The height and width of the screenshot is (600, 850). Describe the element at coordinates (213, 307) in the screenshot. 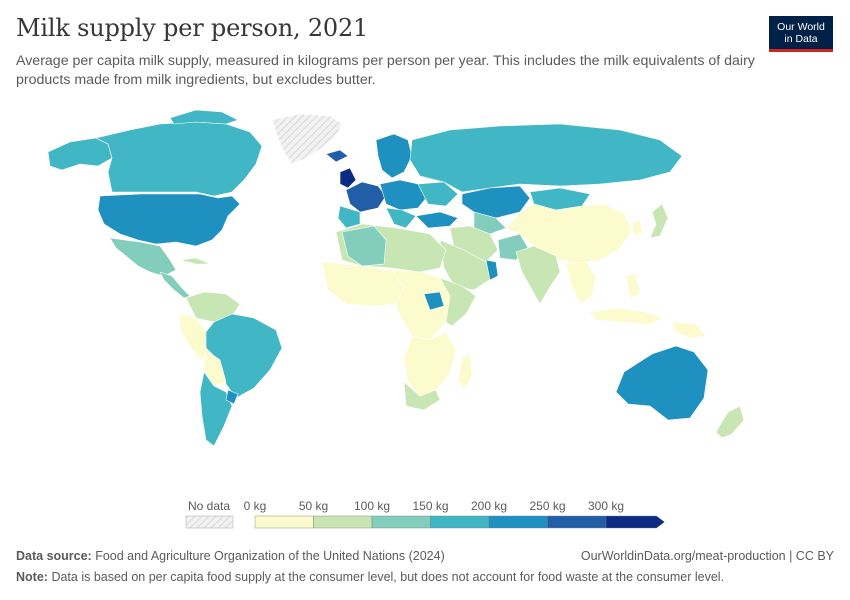

I see `country-colombia-venezuela` at that location.